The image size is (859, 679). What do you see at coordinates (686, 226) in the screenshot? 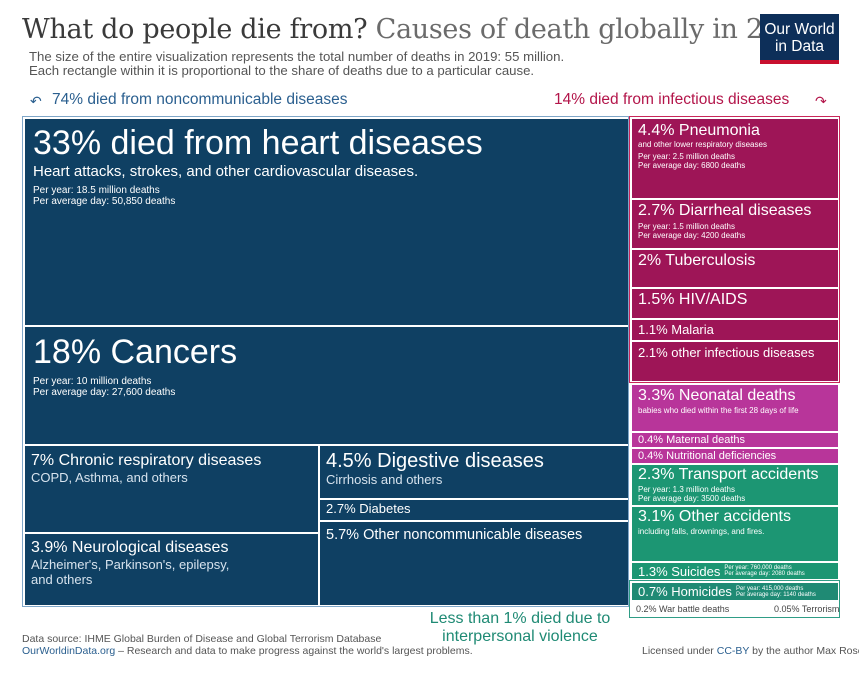
I see `cell-diarrheal-per-year: Per year: 1.5 million deaths` at bounding box center [686, 226].